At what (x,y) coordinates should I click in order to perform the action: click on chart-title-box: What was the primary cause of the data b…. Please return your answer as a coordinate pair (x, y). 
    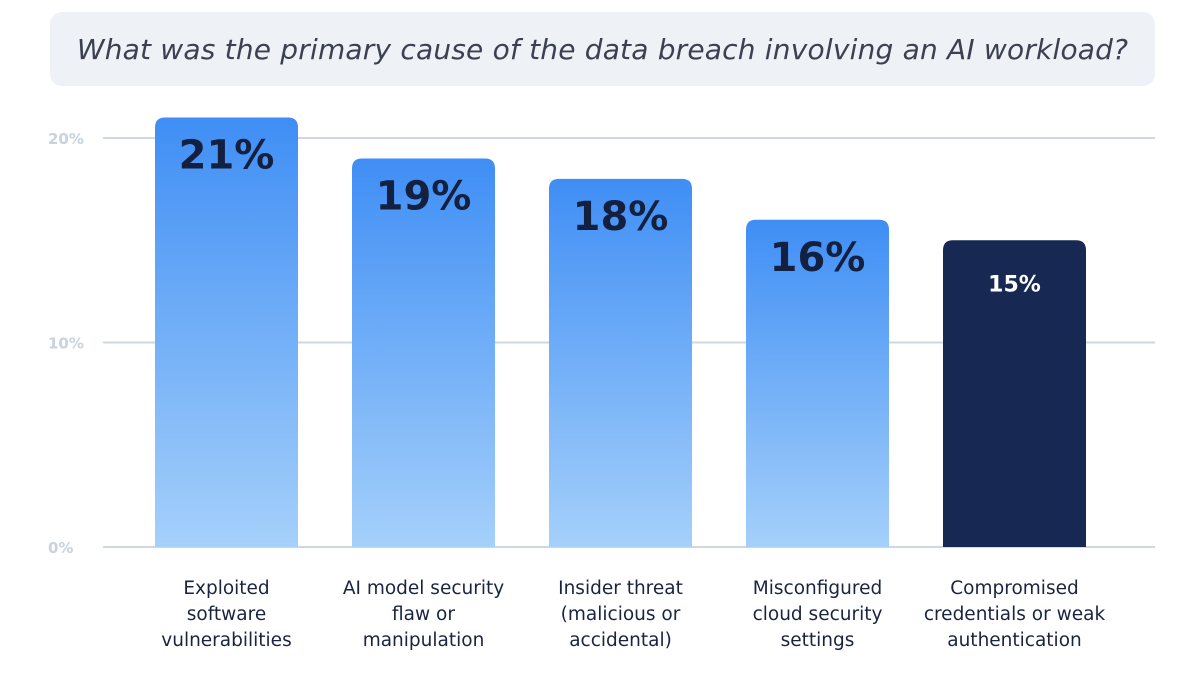
    Looking at the image, I should click on (602, 49).